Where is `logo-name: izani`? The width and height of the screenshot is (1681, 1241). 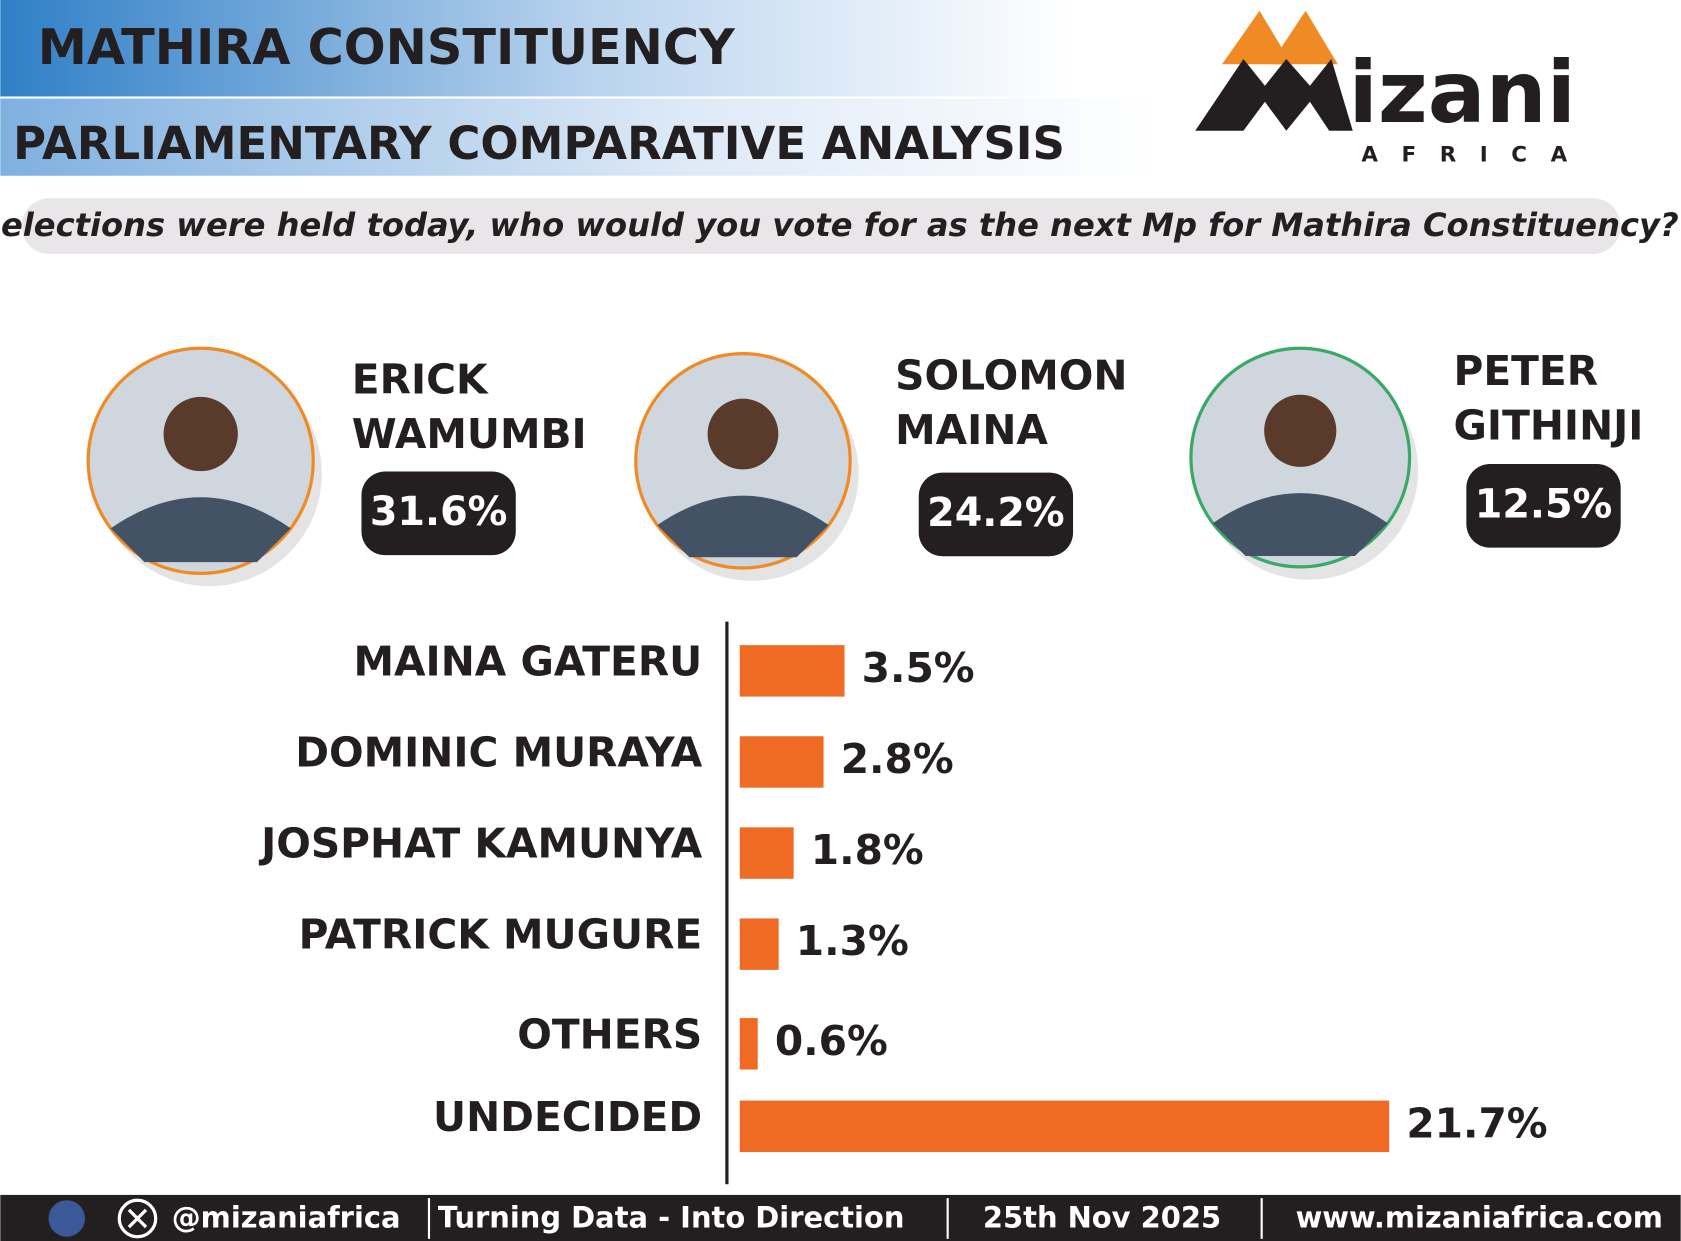 logo-name: izani is located at coordinates (1462, 93).